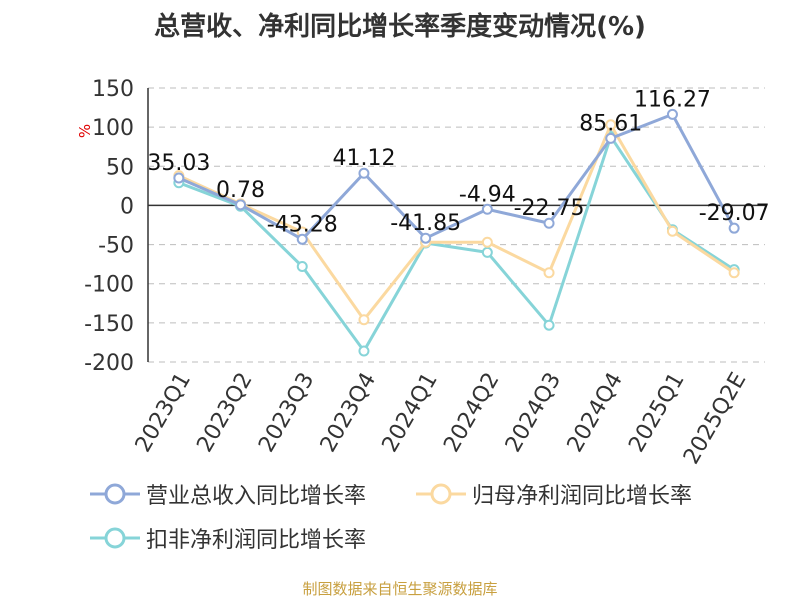 Image resolution: width=800 pixels, height=600 pixels. I want to click on data-label: 35.03, so click(178, 163).